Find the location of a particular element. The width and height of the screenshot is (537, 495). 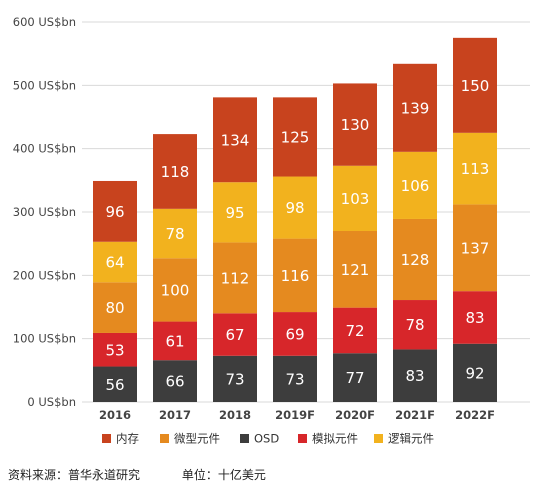

data-label: 53 is located at coordinates (114, 350).